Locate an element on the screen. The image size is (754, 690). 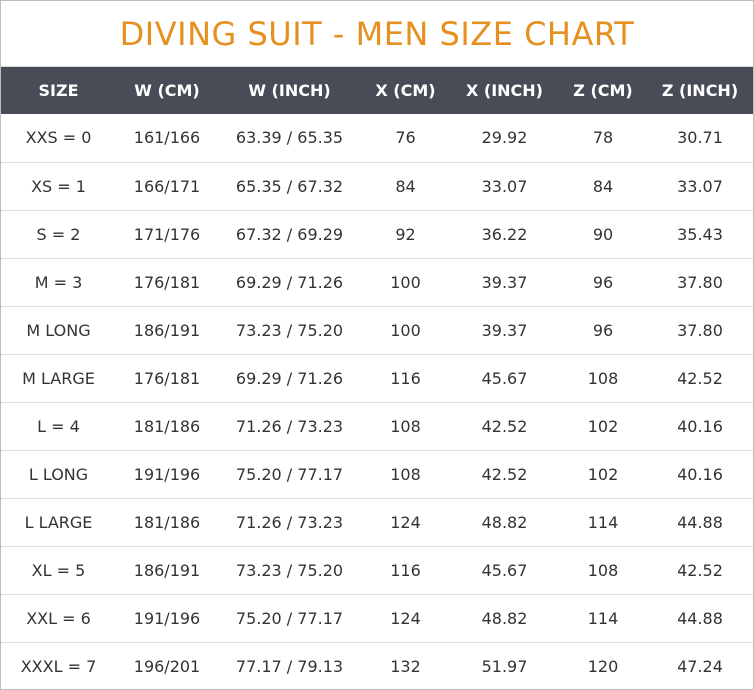
x-cm-cell: 76 is located at coordinates (405, 138).